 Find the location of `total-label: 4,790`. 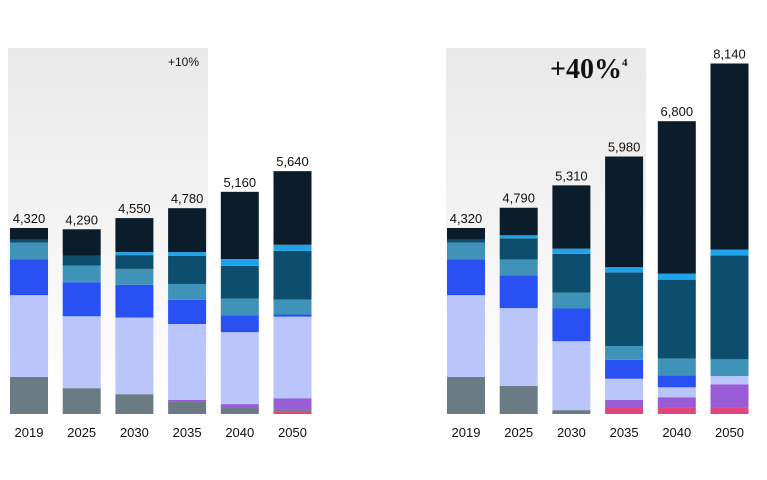

total-label: 4,790 is located at coordinates (518, 198).